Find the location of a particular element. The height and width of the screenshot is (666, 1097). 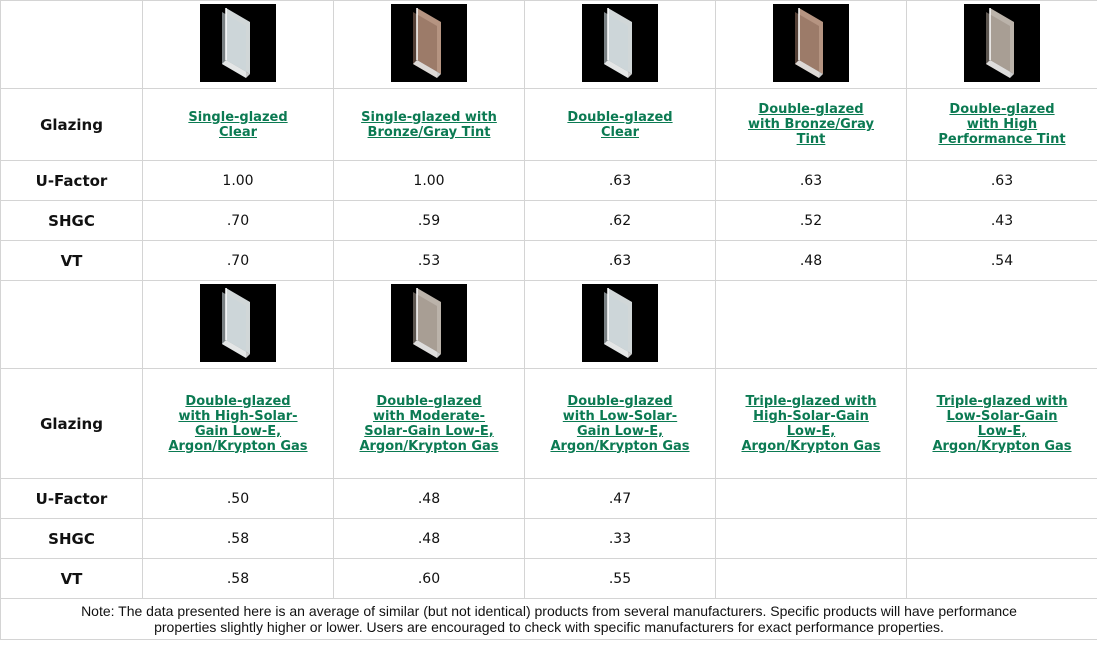

value-cell: .43 is located at coordinates (1001, 220).